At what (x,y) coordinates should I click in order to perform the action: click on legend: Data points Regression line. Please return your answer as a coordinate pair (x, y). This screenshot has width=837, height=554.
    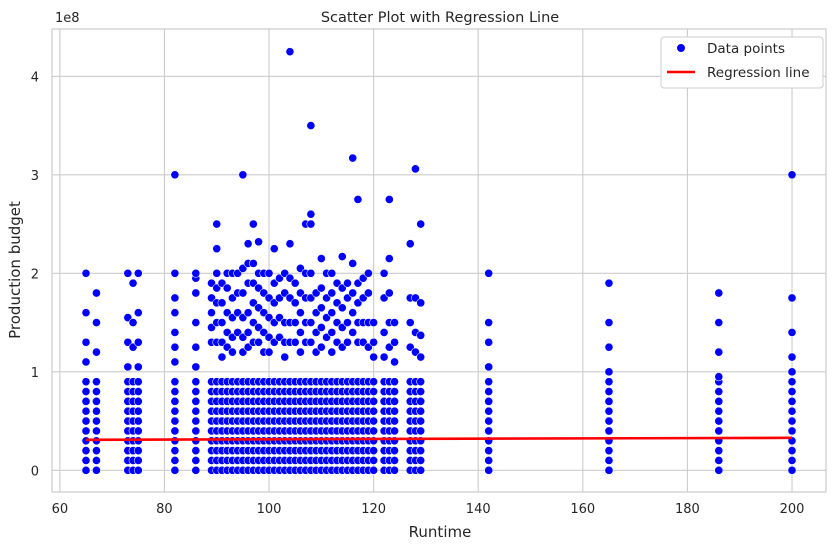
    Looking at the image, I should click on (742, 62).